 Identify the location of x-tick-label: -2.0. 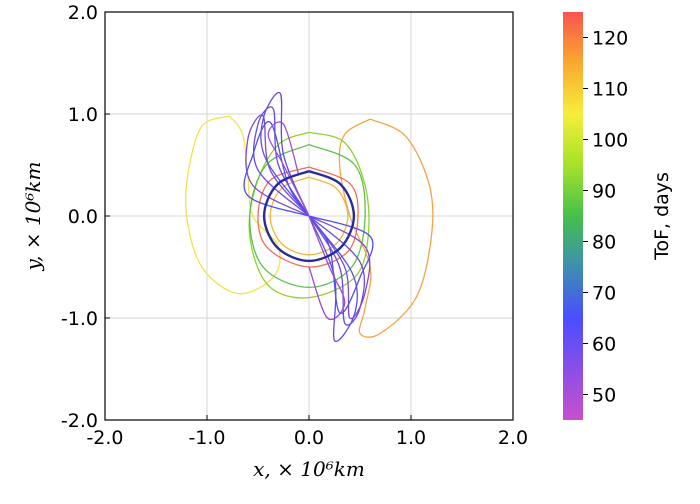
(104, 438).